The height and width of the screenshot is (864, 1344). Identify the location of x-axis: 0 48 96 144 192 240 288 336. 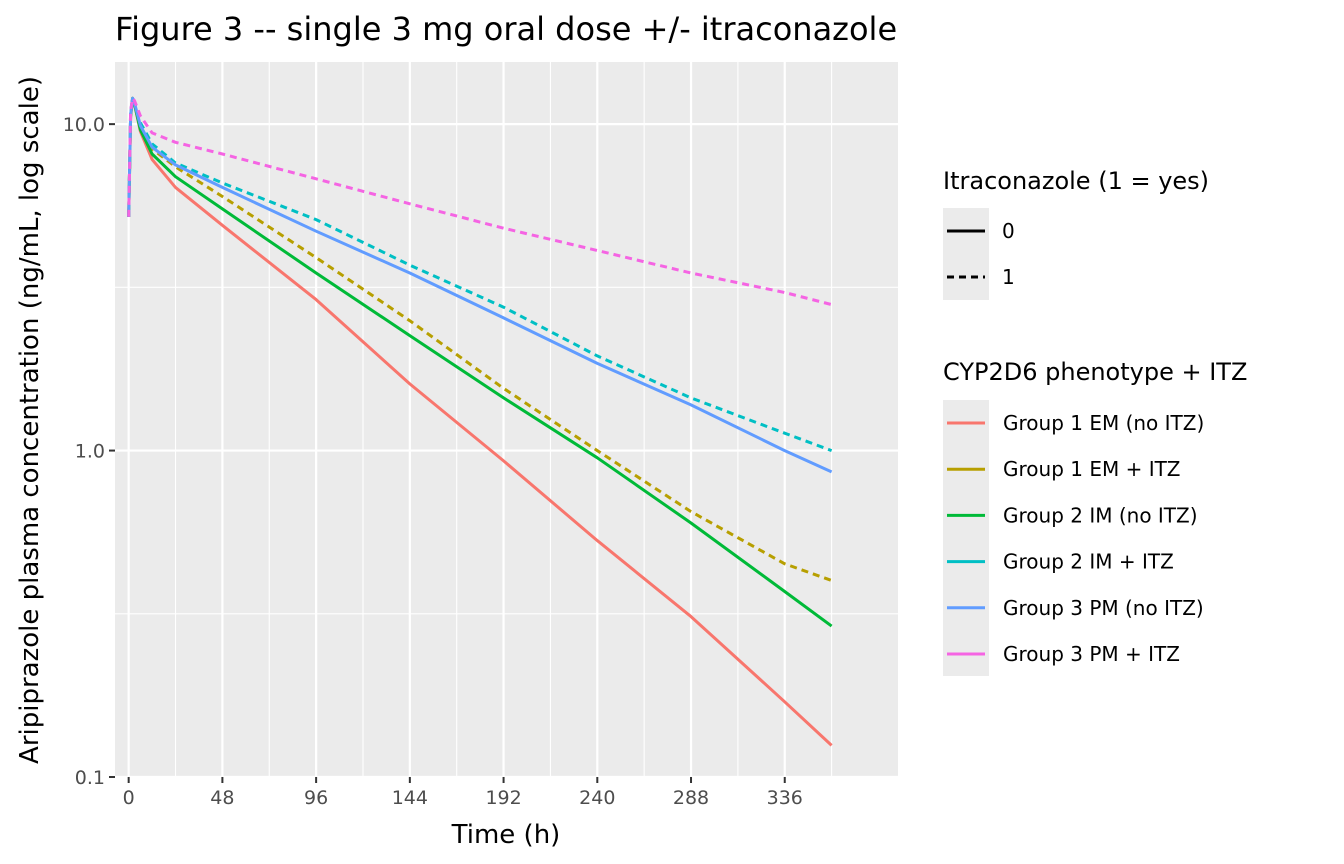
(463, 793).